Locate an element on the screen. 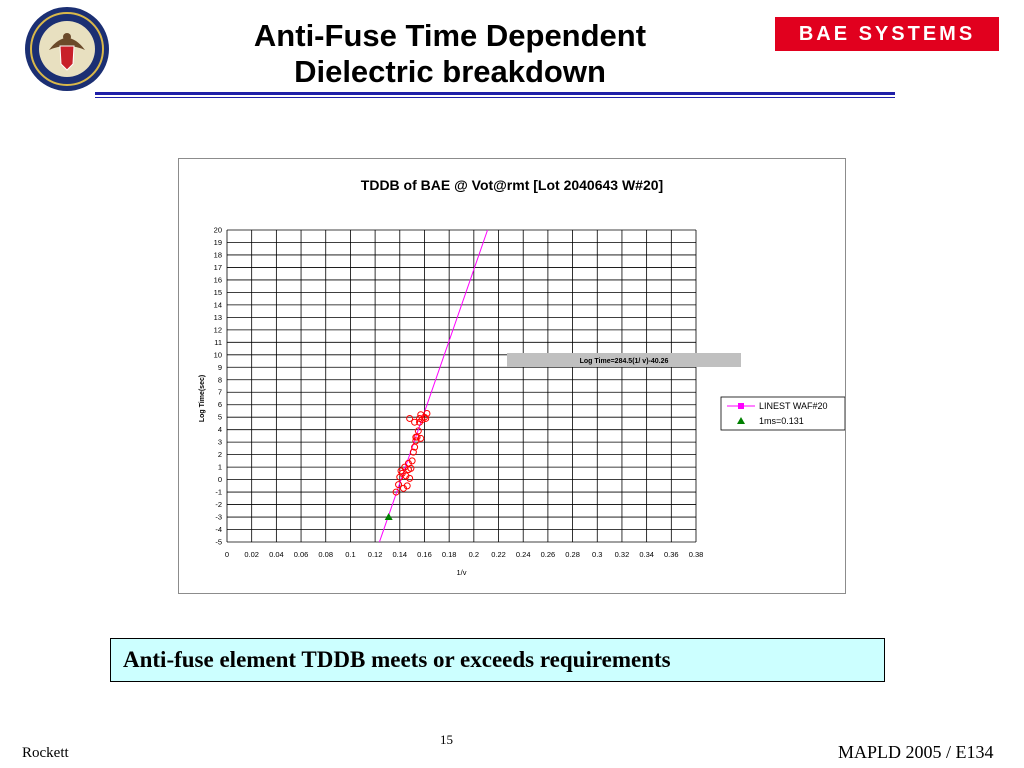 Image resolution: width=1024 pixels, height=768 pixels. x-tick-label: 0.26 is located at coordinates (548, 554).